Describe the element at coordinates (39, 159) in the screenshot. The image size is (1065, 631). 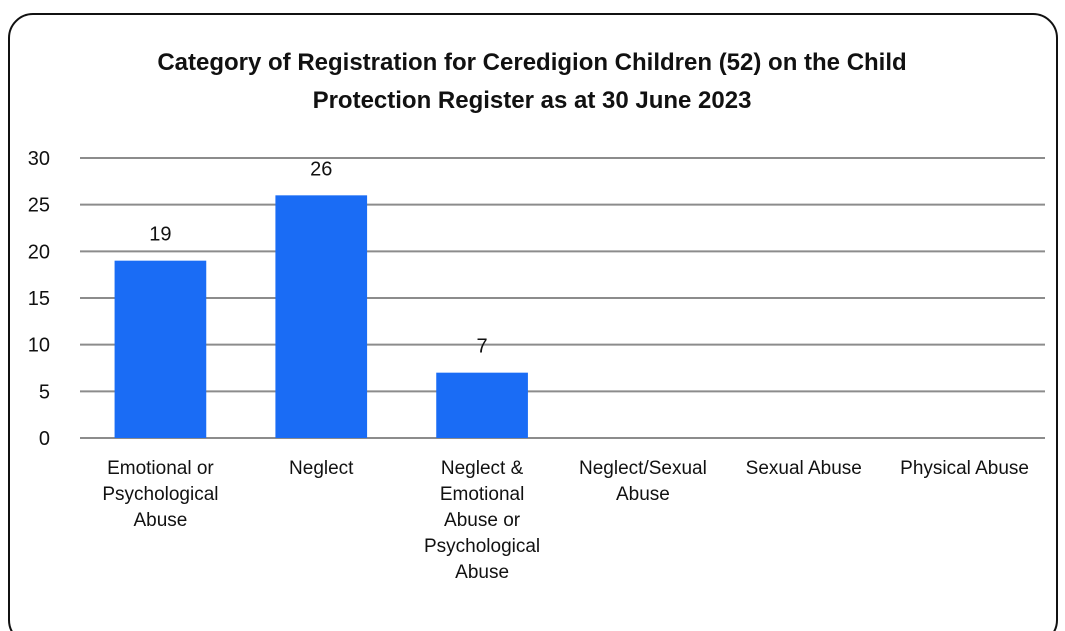
I see `y-tick-label: 30` at that location.